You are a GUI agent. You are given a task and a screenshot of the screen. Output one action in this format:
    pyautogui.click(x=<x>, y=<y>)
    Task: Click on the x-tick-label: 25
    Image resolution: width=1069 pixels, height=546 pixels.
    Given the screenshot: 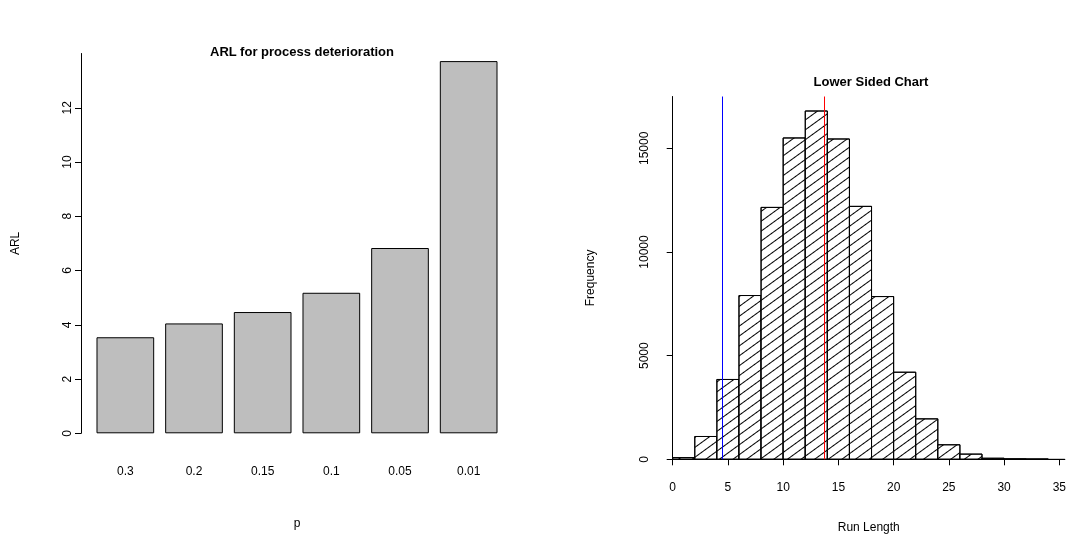 What is the action you would take?
    pyautogui.click(x=949, y=487)
    